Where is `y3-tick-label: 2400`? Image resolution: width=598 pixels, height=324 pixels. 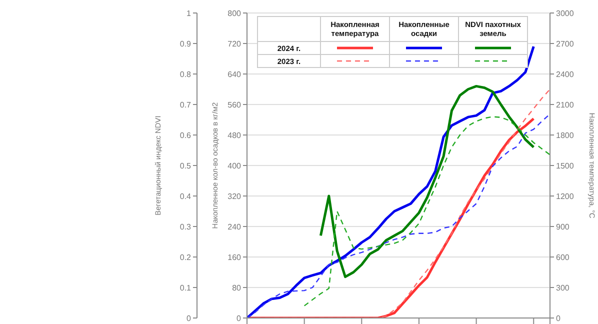
y3-tick-label: 2400 is located at coordinates (565, 74).